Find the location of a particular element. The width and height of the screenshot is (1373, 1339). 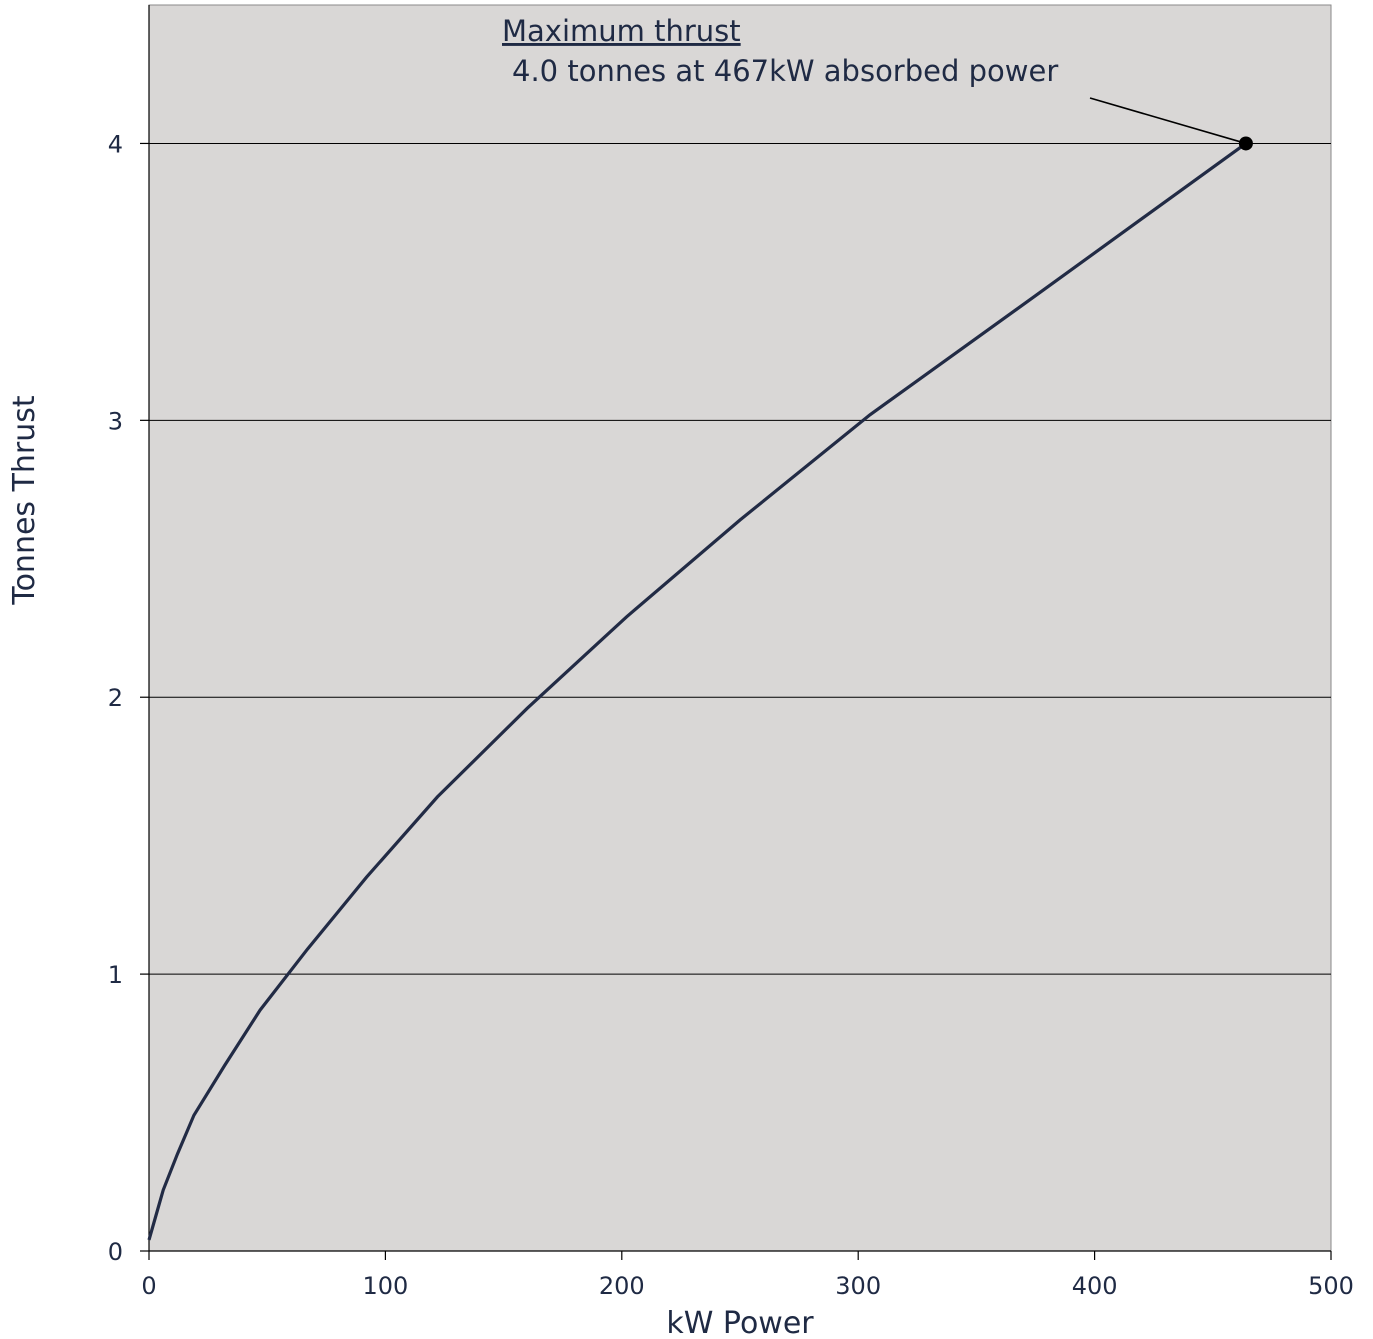

y-tick-label: 3 is located at coordinates (115, 421).